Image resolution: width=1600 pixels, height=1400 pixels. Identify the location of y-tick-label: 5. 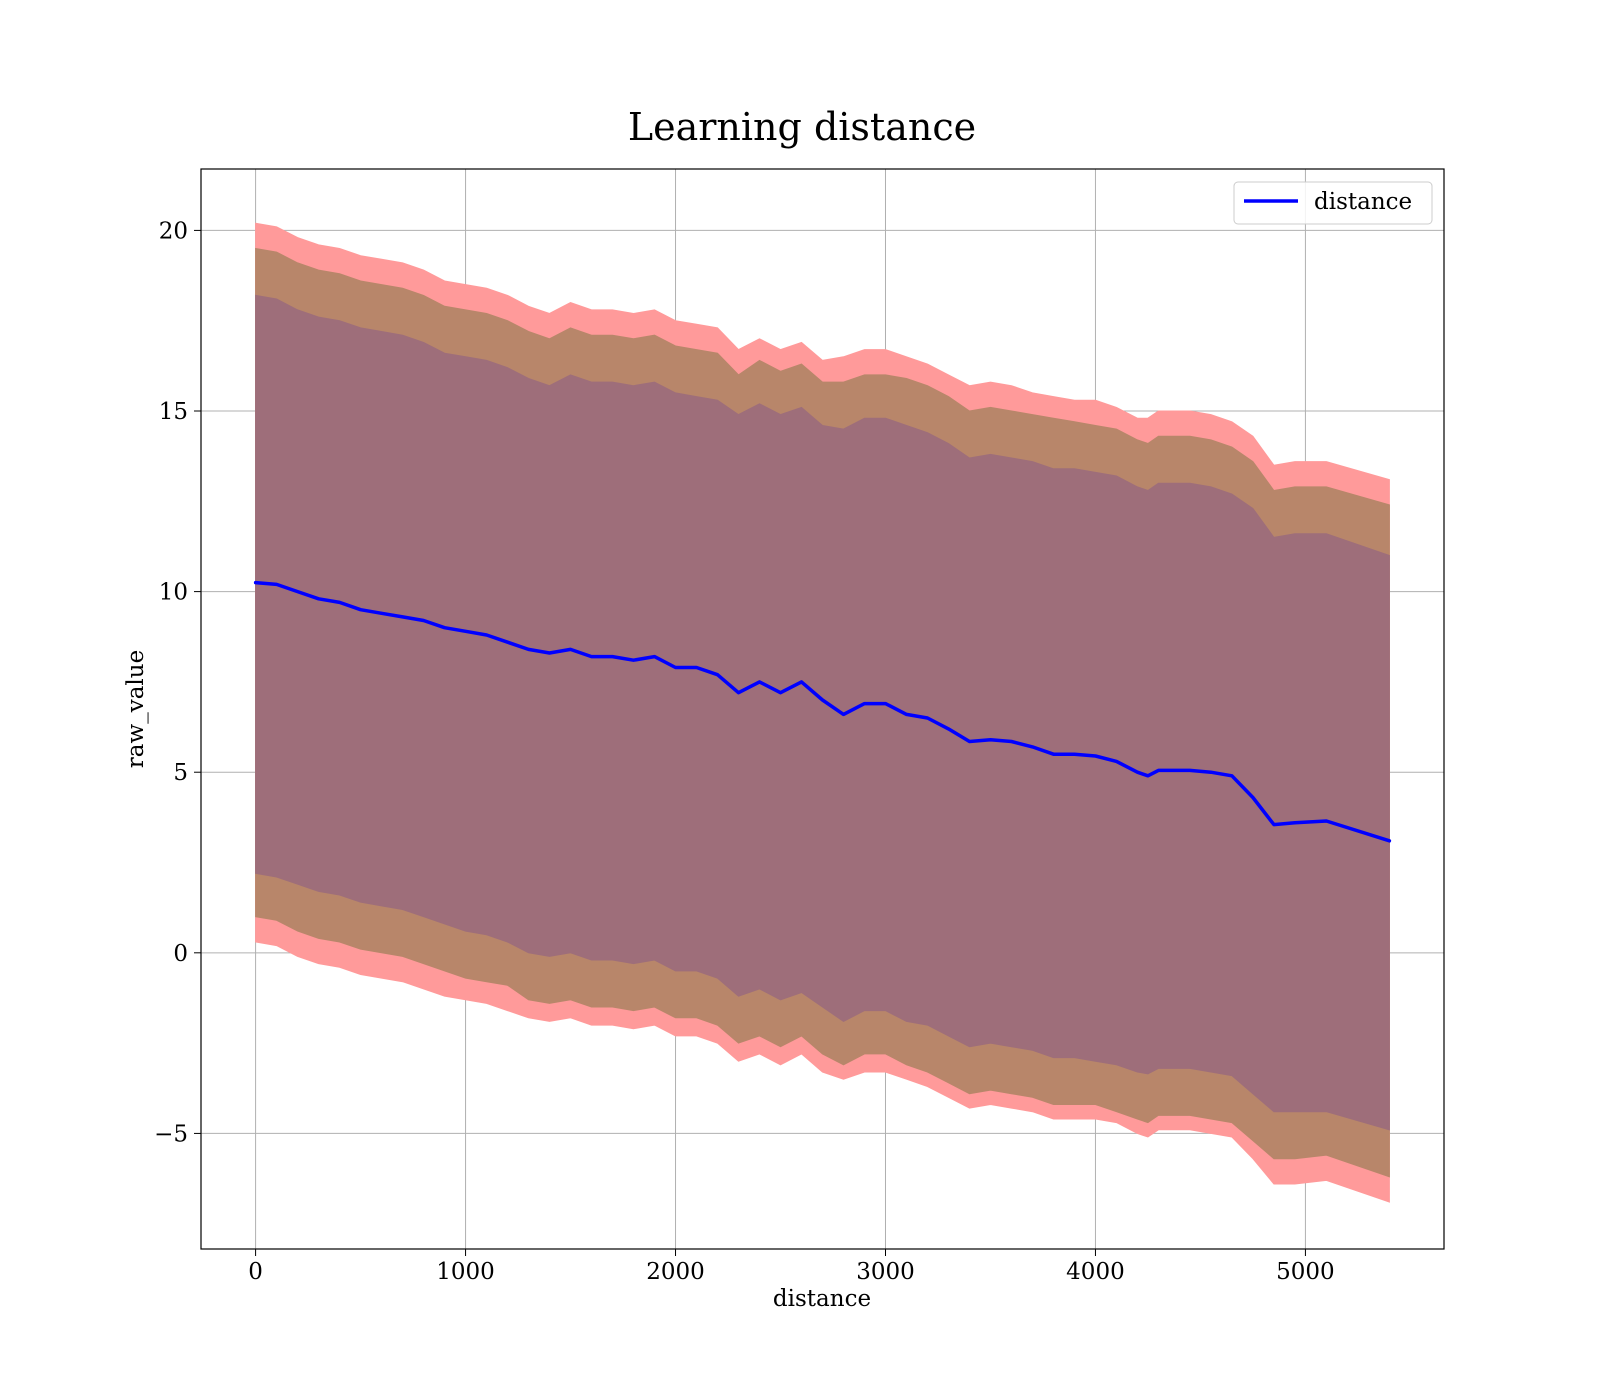
(180, 773).